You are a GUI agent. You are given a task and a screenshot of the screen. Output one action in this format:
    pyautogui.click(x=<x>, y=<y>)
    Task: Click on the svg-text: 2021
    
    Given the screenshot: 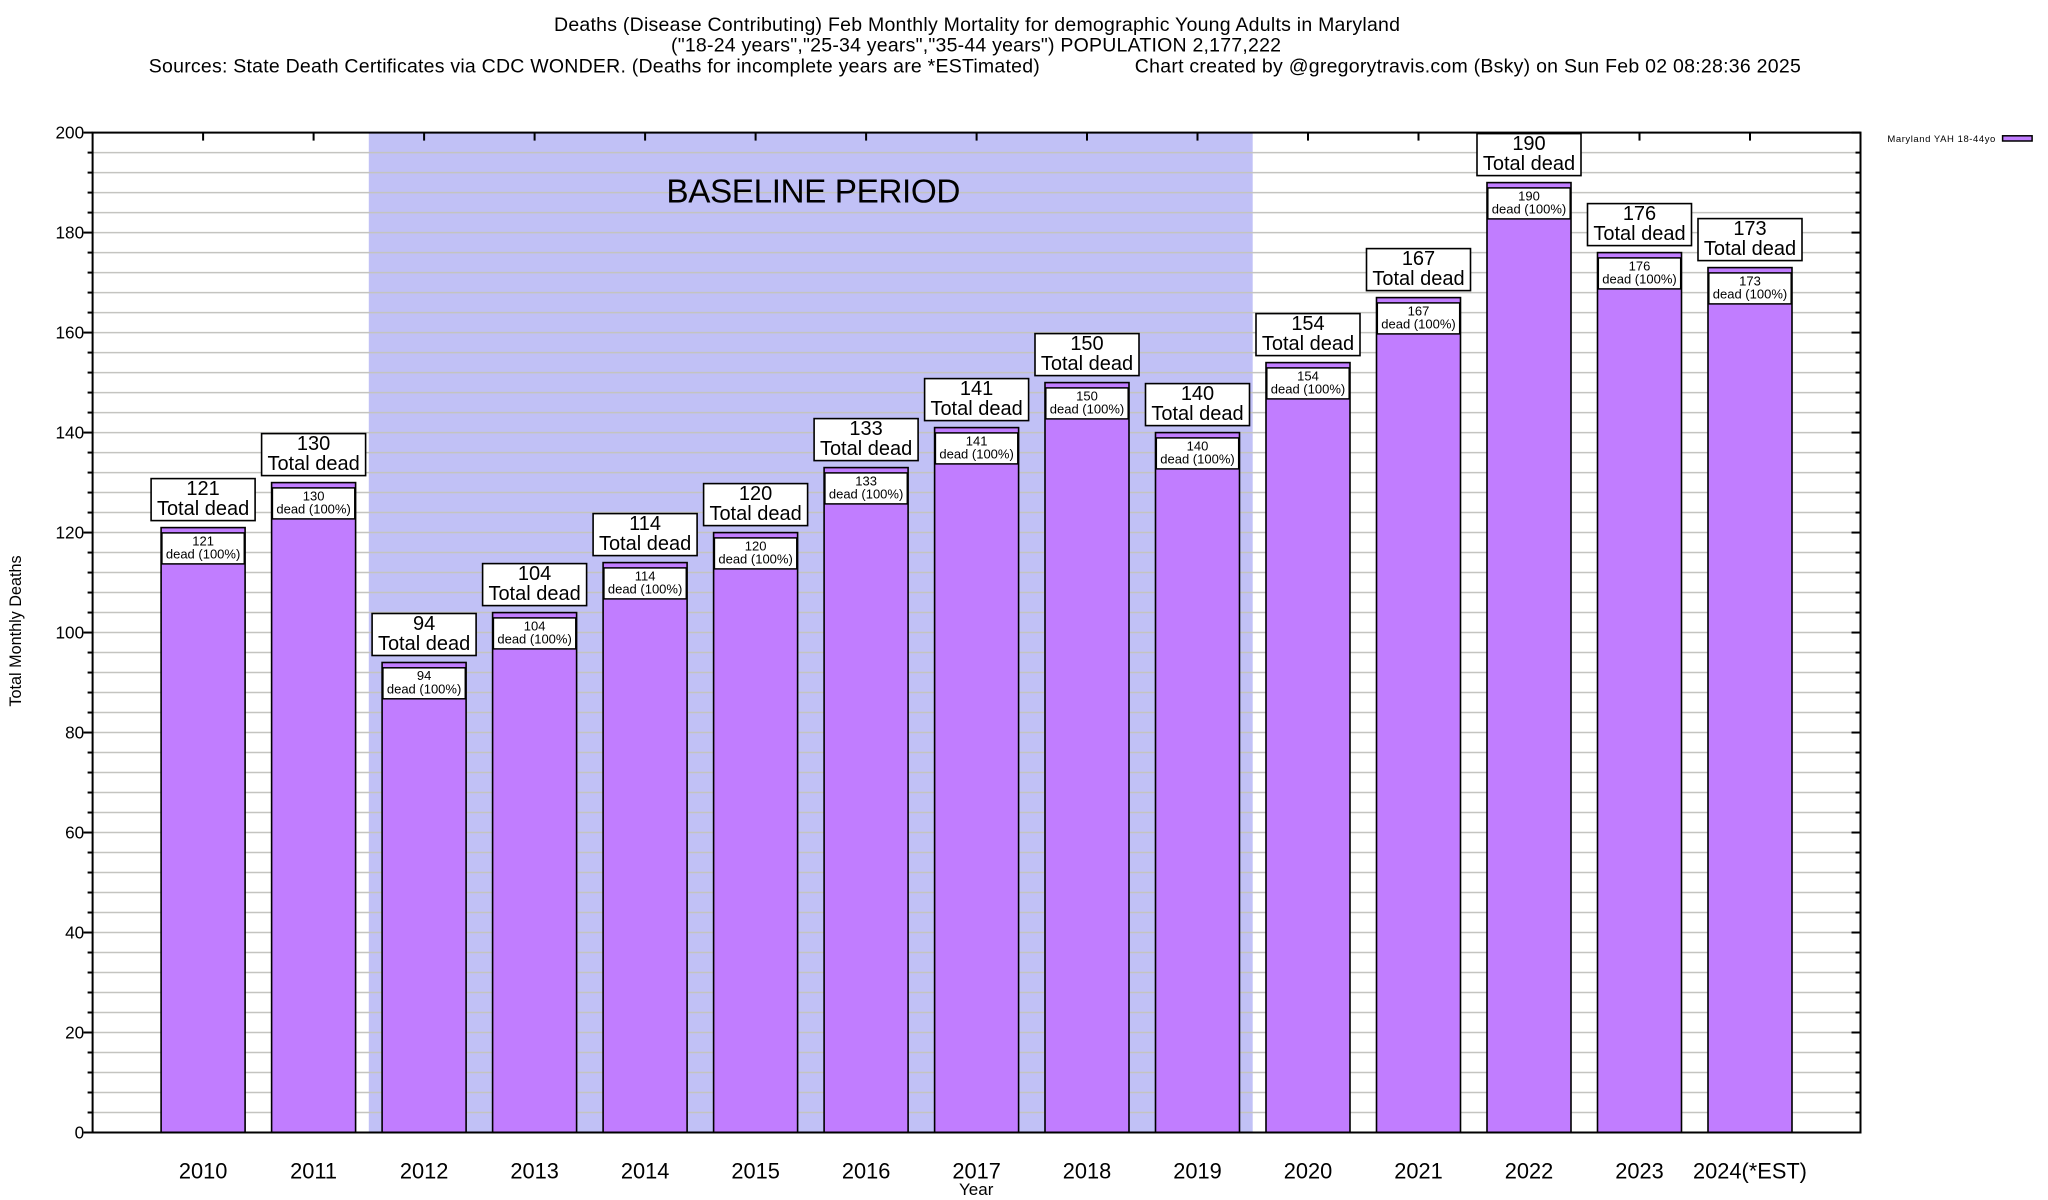 What is the action you would take?
    pyautogui.click(x=1418, y=1171)
    